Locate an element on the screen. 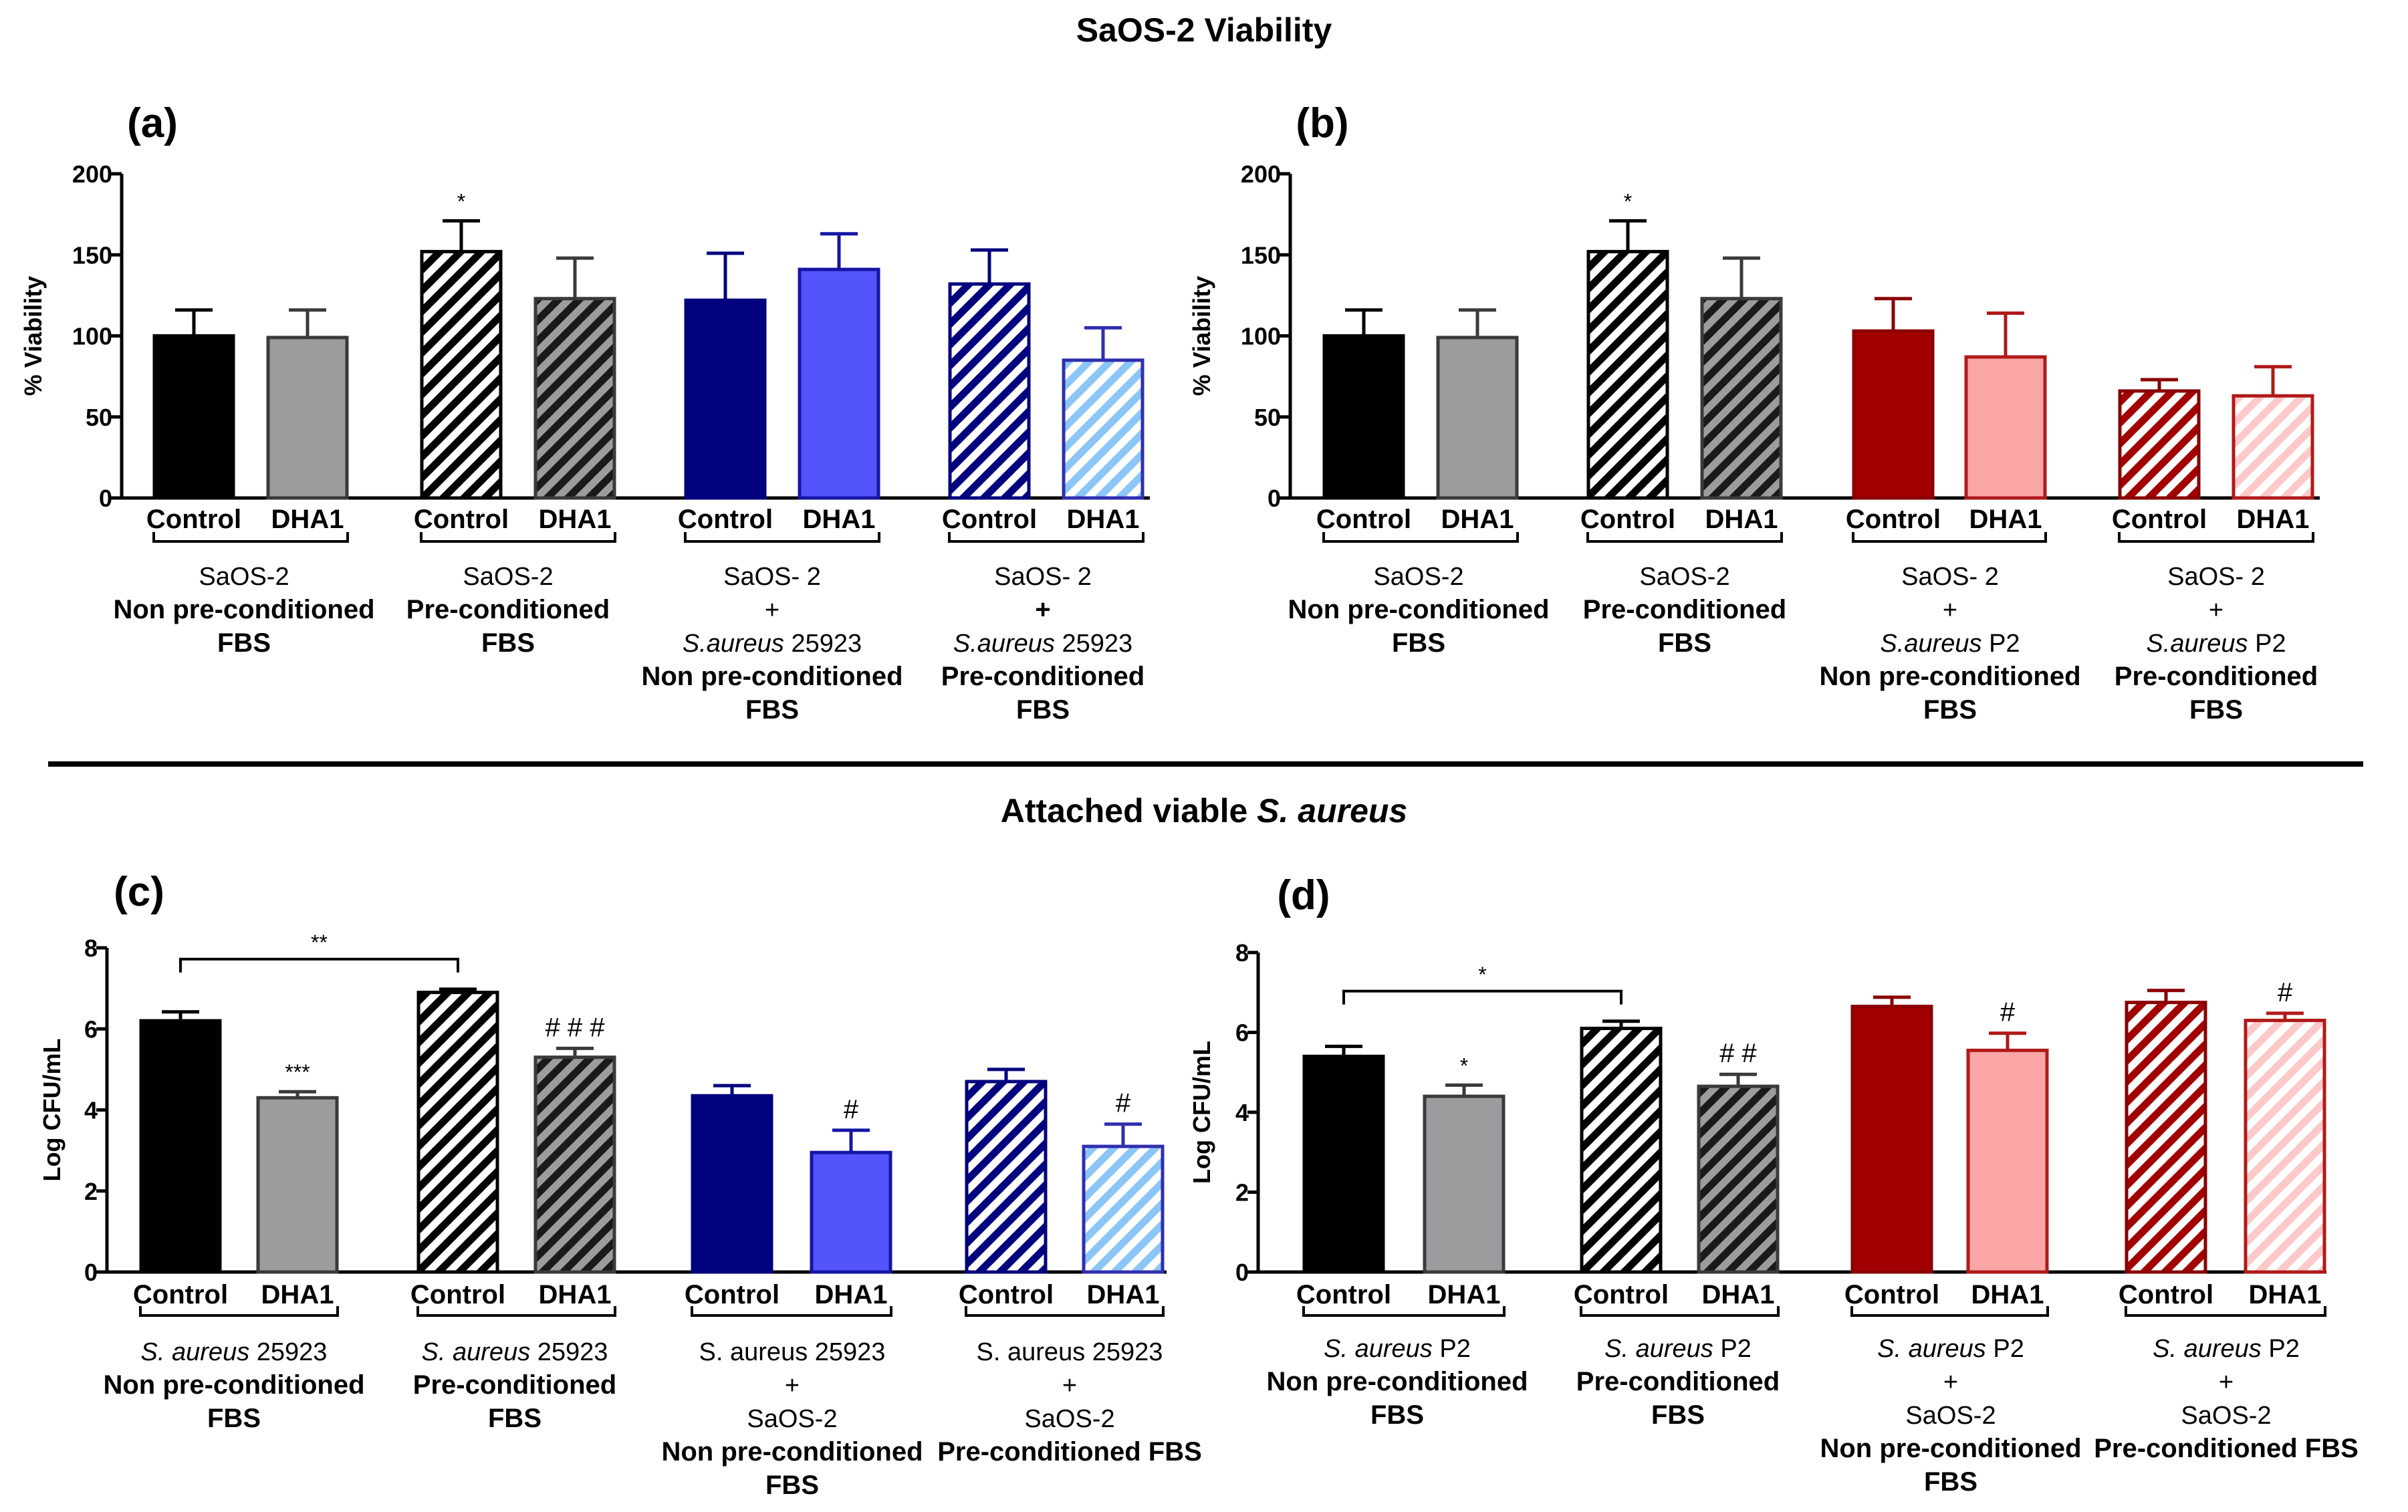 The width and height of the screenshot is (2408, 1512). group-caption-part: S.aureus is located at coordinates (1930, 644).